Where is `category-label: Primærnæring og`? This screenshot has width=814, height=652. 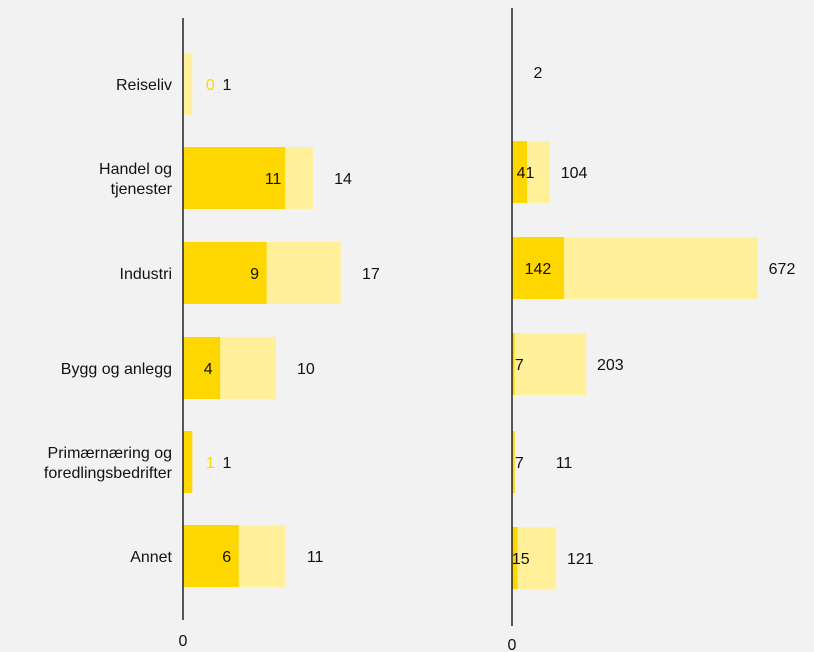 category-label: Primærnæring og is located at coordinates (110, 453).